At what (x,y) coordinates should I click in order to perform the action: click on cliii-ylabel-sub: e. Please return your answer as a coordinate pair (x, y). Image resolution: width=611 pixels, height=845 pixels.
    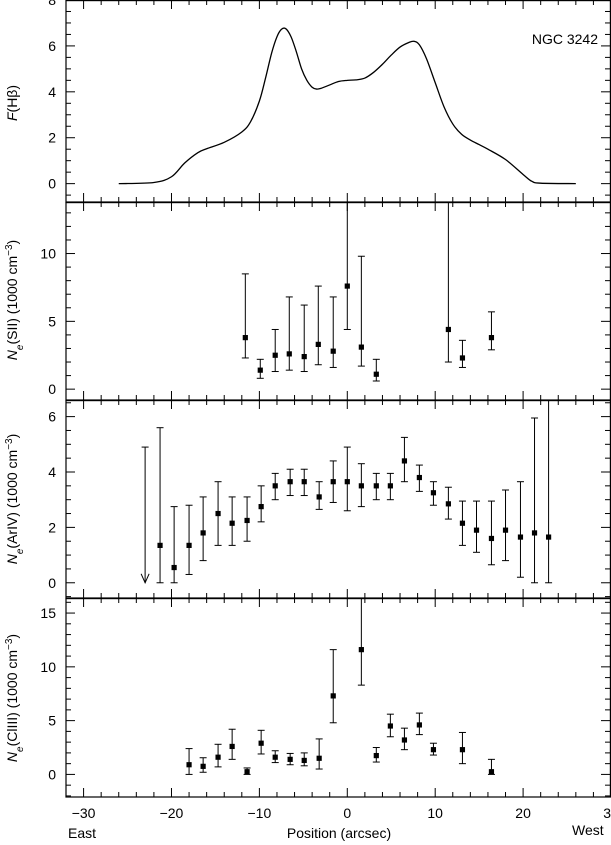
    Looking at the image, I should click on (20, 749).